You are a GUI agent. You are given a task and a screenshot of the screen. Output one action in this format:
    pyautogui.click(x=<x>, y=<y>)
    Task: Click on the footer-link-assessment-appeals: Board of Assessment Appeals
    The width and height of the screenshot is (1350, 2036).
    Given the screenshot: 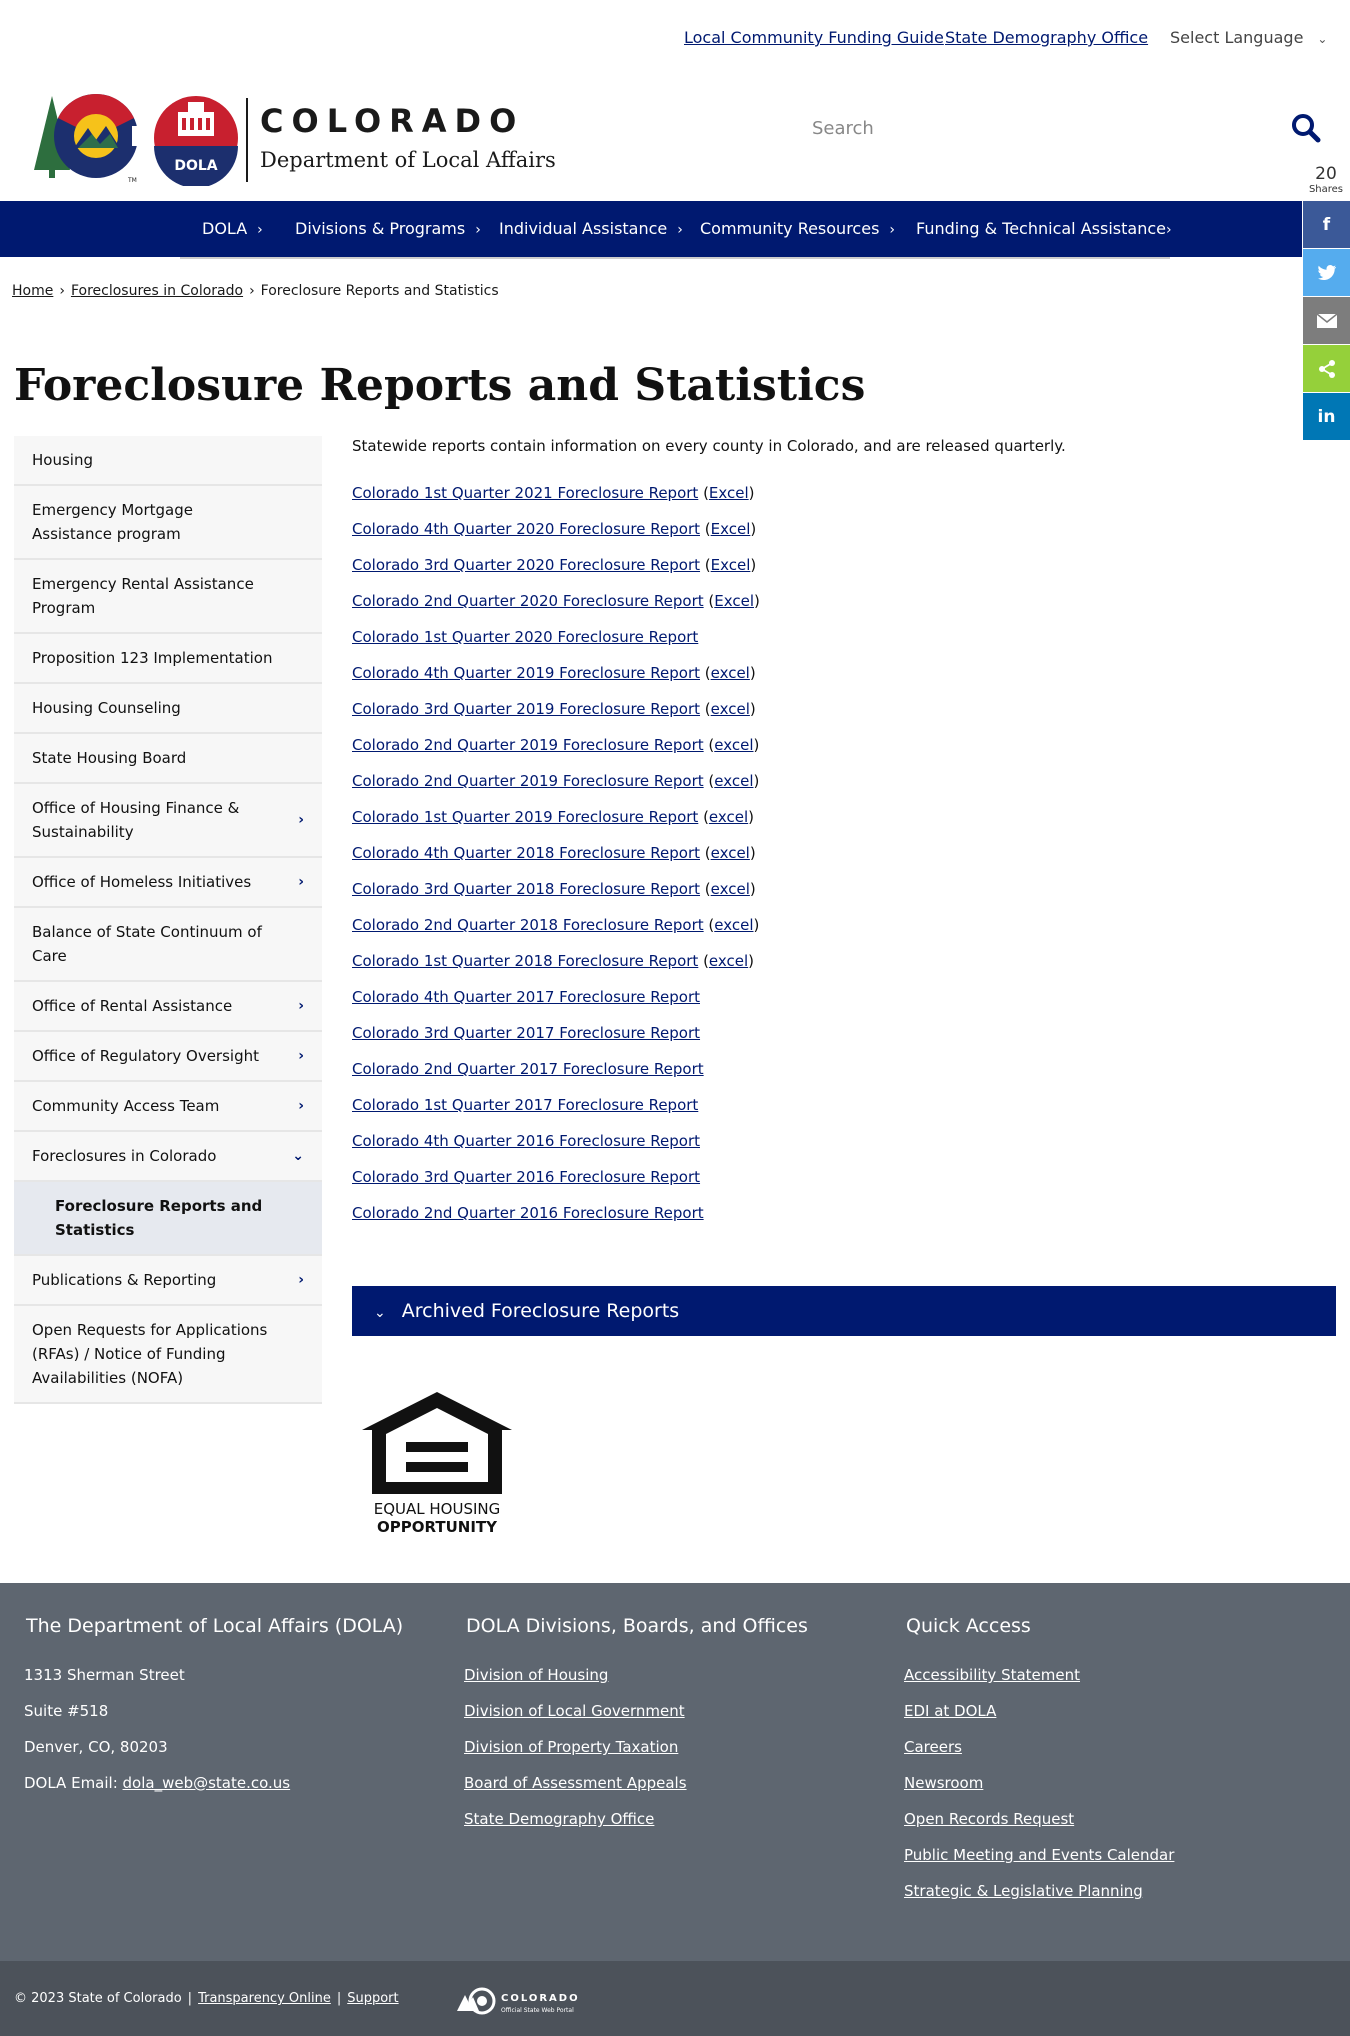 What is the action you would take?
    pyautogui.click(x=575, y=1783)
    